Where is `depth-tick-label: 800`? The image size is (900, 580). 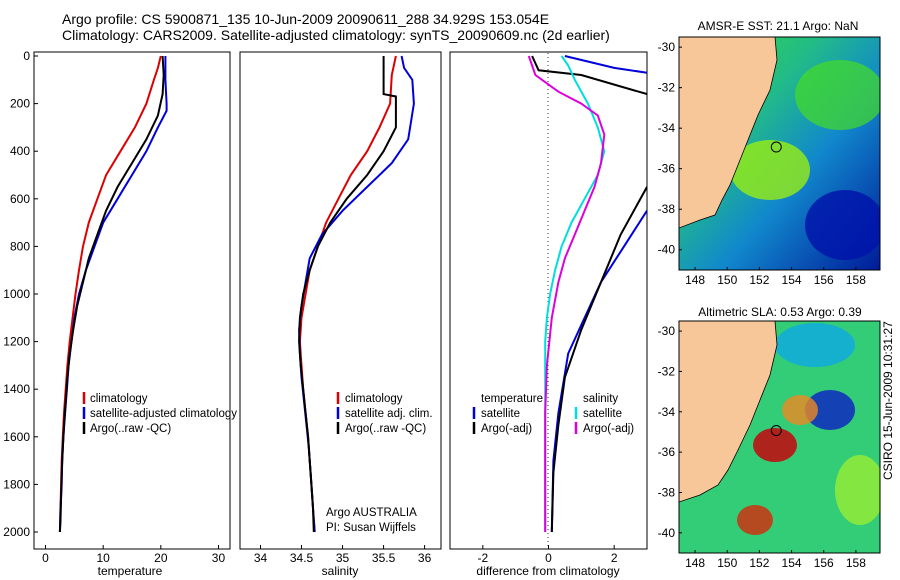
depth-tick-label: 800 is located at coordinates (20, 246).